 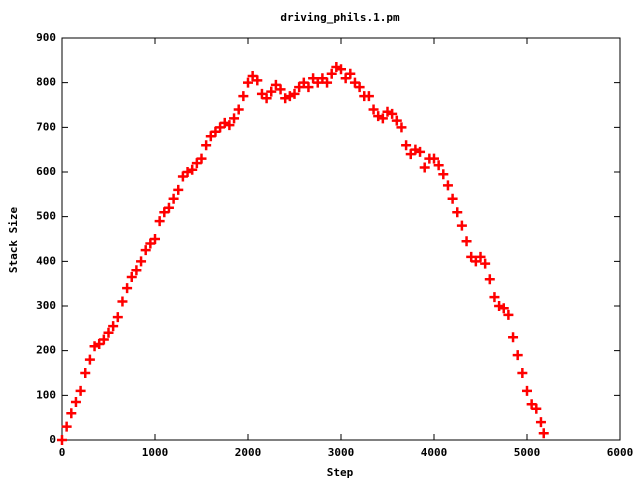 What do you see at coordinates (434, 452) in the screenshot?
I see `x-tick-label: 4000` at bounding box center [434, 452].